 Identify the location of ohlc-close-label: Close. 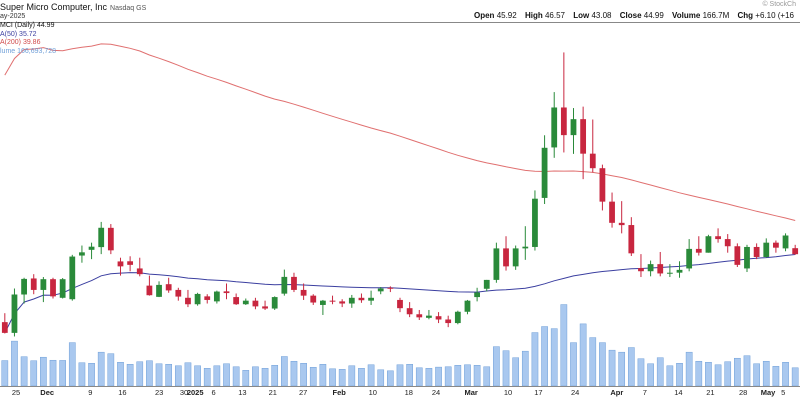
(630, 15).